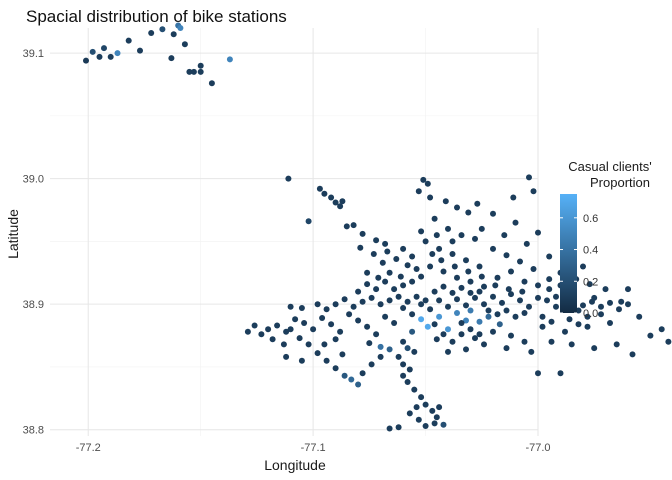 The image size is (672, 480). Describe the element at coordinates (568, 253) in the screenshot. I see `legend-color-bar` at that location.